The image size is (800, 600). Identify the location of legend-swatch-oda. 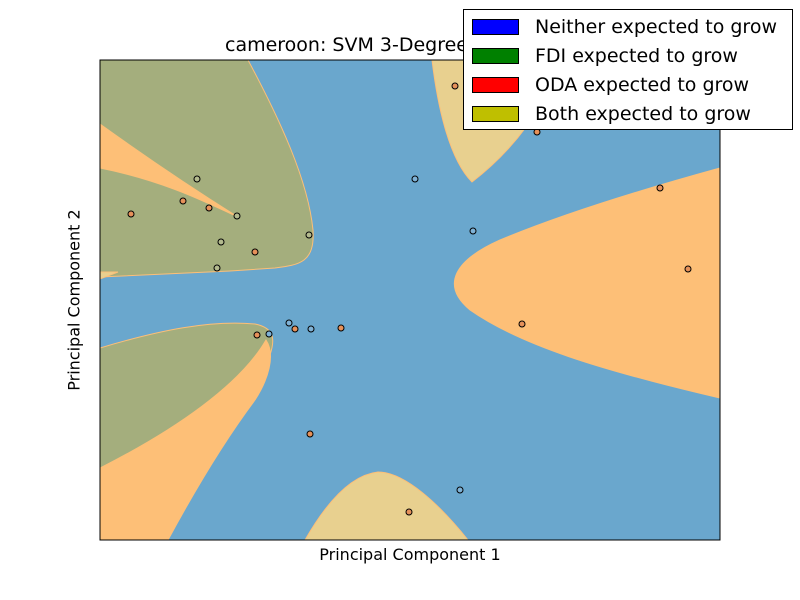
(495, 85).